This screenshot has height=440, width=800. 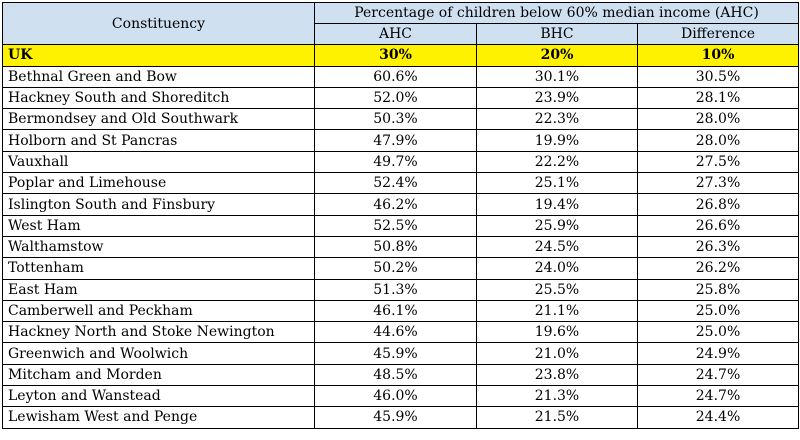 What do you see at coordinates (557, 311) in the screenshot?
I see `bhc-cell: 21.1%` at bounding box center [557, 311].